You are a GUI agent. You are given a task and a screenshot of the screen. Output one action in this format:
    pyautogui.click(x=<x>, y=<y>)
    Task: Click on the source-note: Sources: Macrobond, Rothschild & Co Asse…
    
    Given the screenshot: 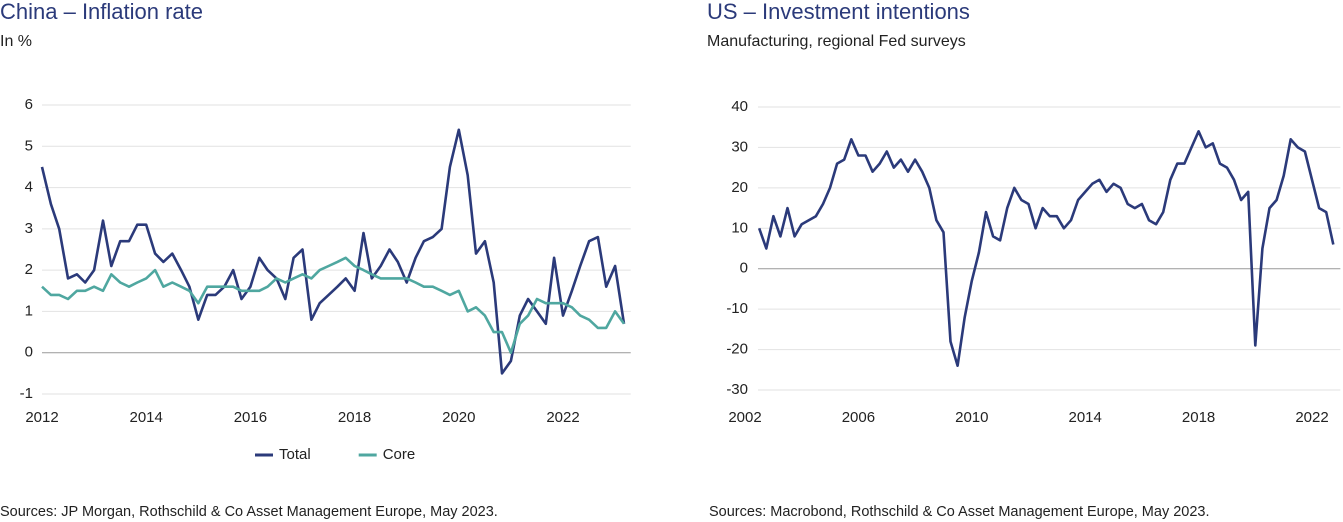 What is the action you would take?
    pyautogui.click(x=959, y=512)
    